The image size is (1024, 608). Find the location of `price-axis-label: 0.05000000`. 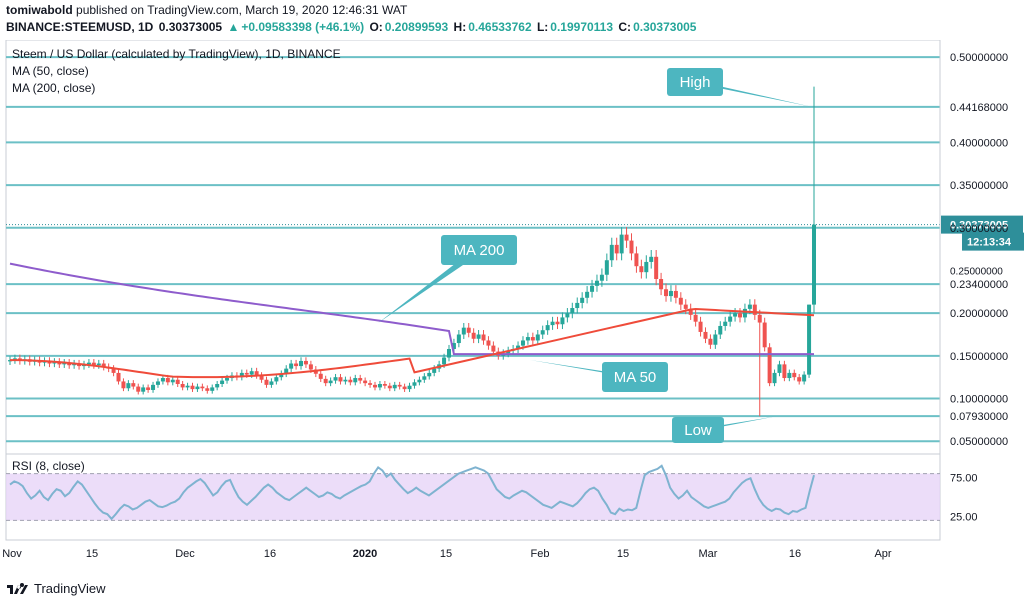

price-axis-label: 0.05000000 is located at coordinates (979, 442).